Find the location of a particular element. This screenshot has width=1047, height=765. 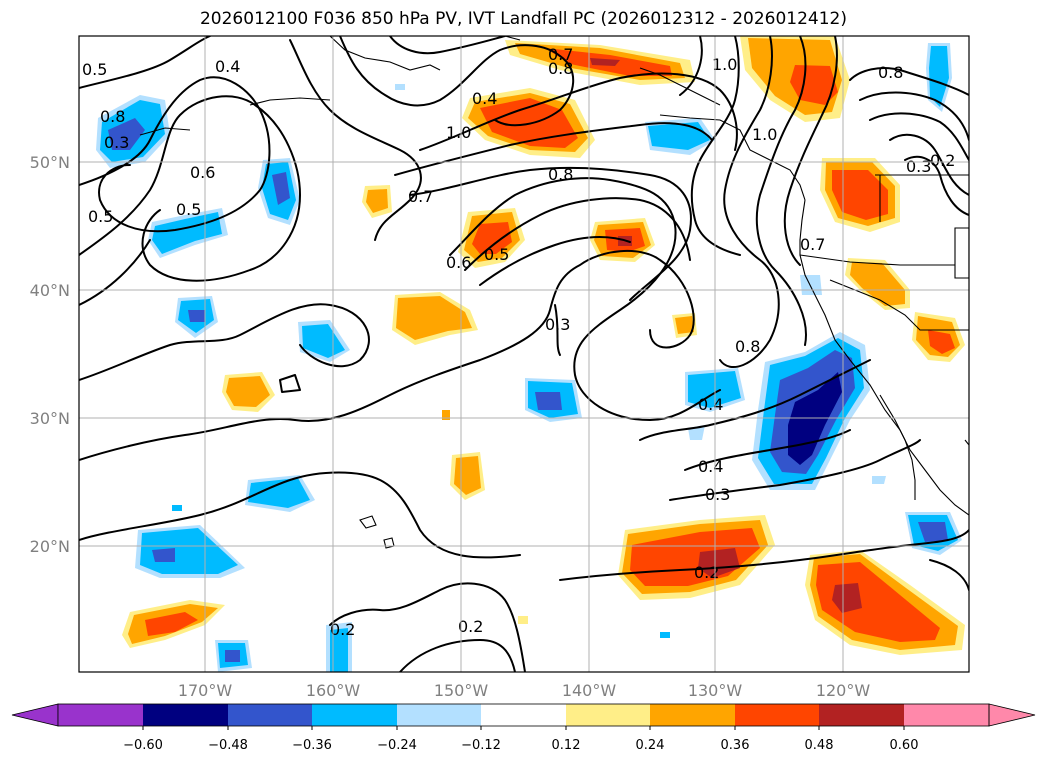

colorbar-tick-label: 0.36 is located at coordinates (735, 745).